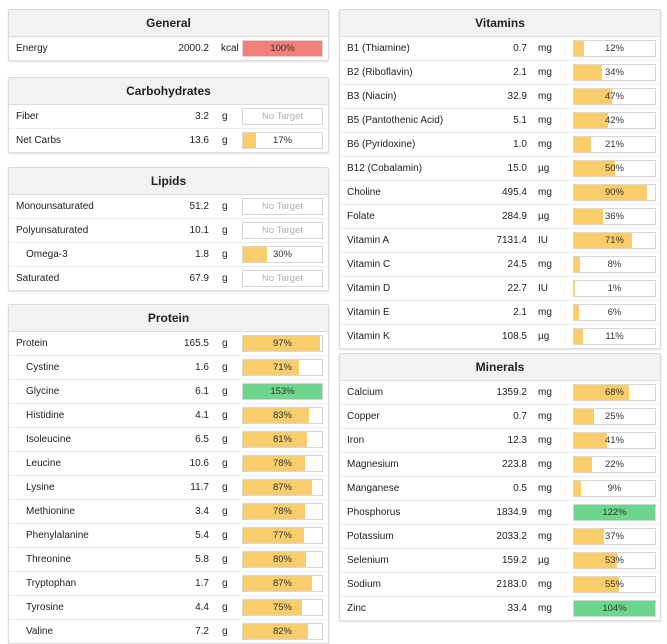 The image size is (667, 644). What do you see at coordinates (374, 512) in the screenshot?
I see `nutrient-name: Phosphorus` at bounding box center [374, 512].